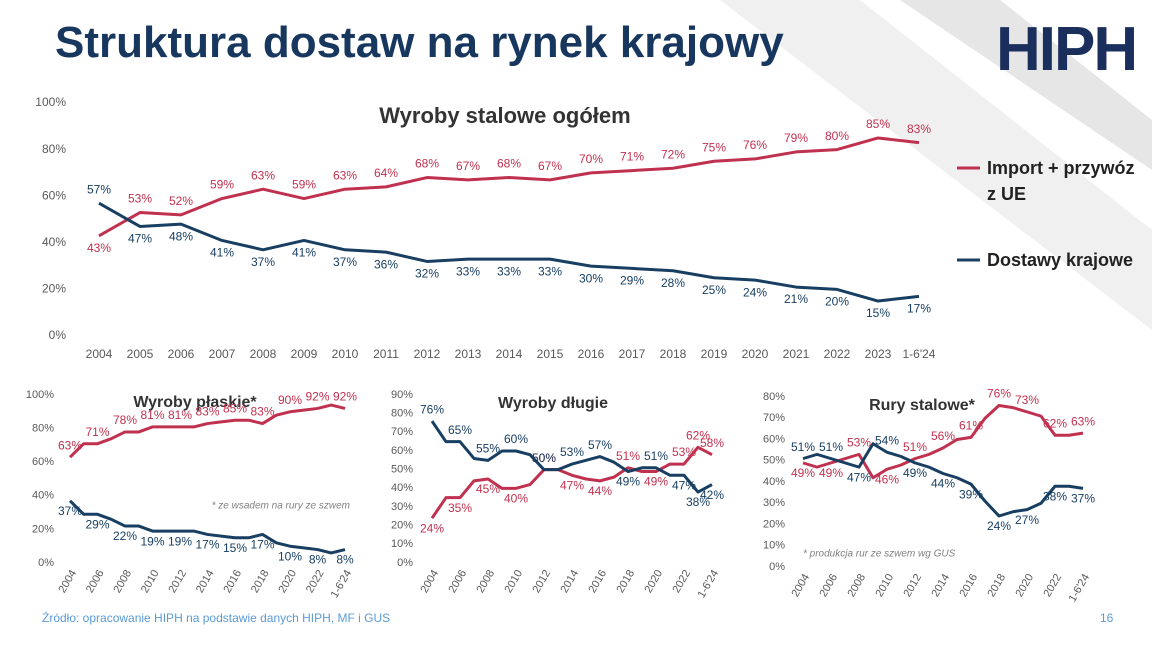 This screenshot has height=648, width=1152. What do you see at coordinates (140, 239) in the screenshot?
I see `data-label: 47%` at bounding box center [140, 239].